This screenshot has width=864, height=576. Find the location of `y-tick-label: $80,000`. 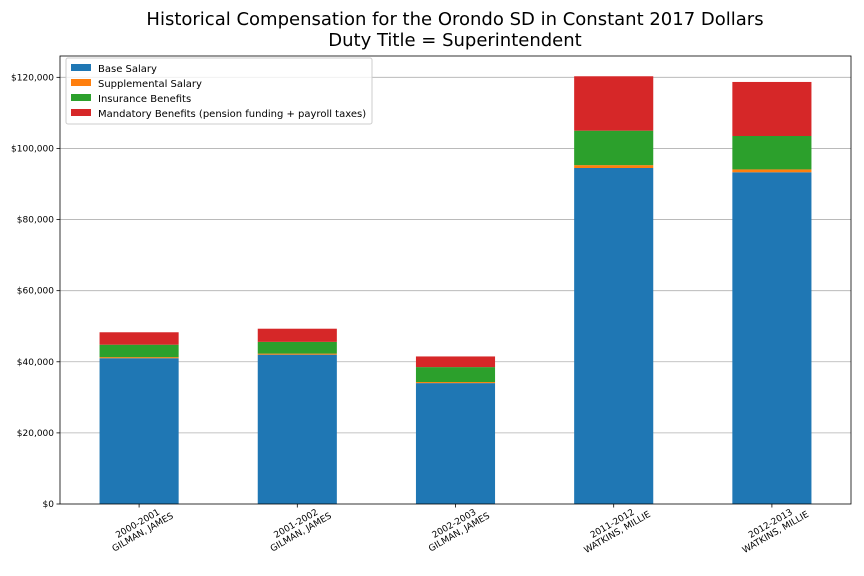

y-tick-label: $80,000 is located at coordinates (35, 221).